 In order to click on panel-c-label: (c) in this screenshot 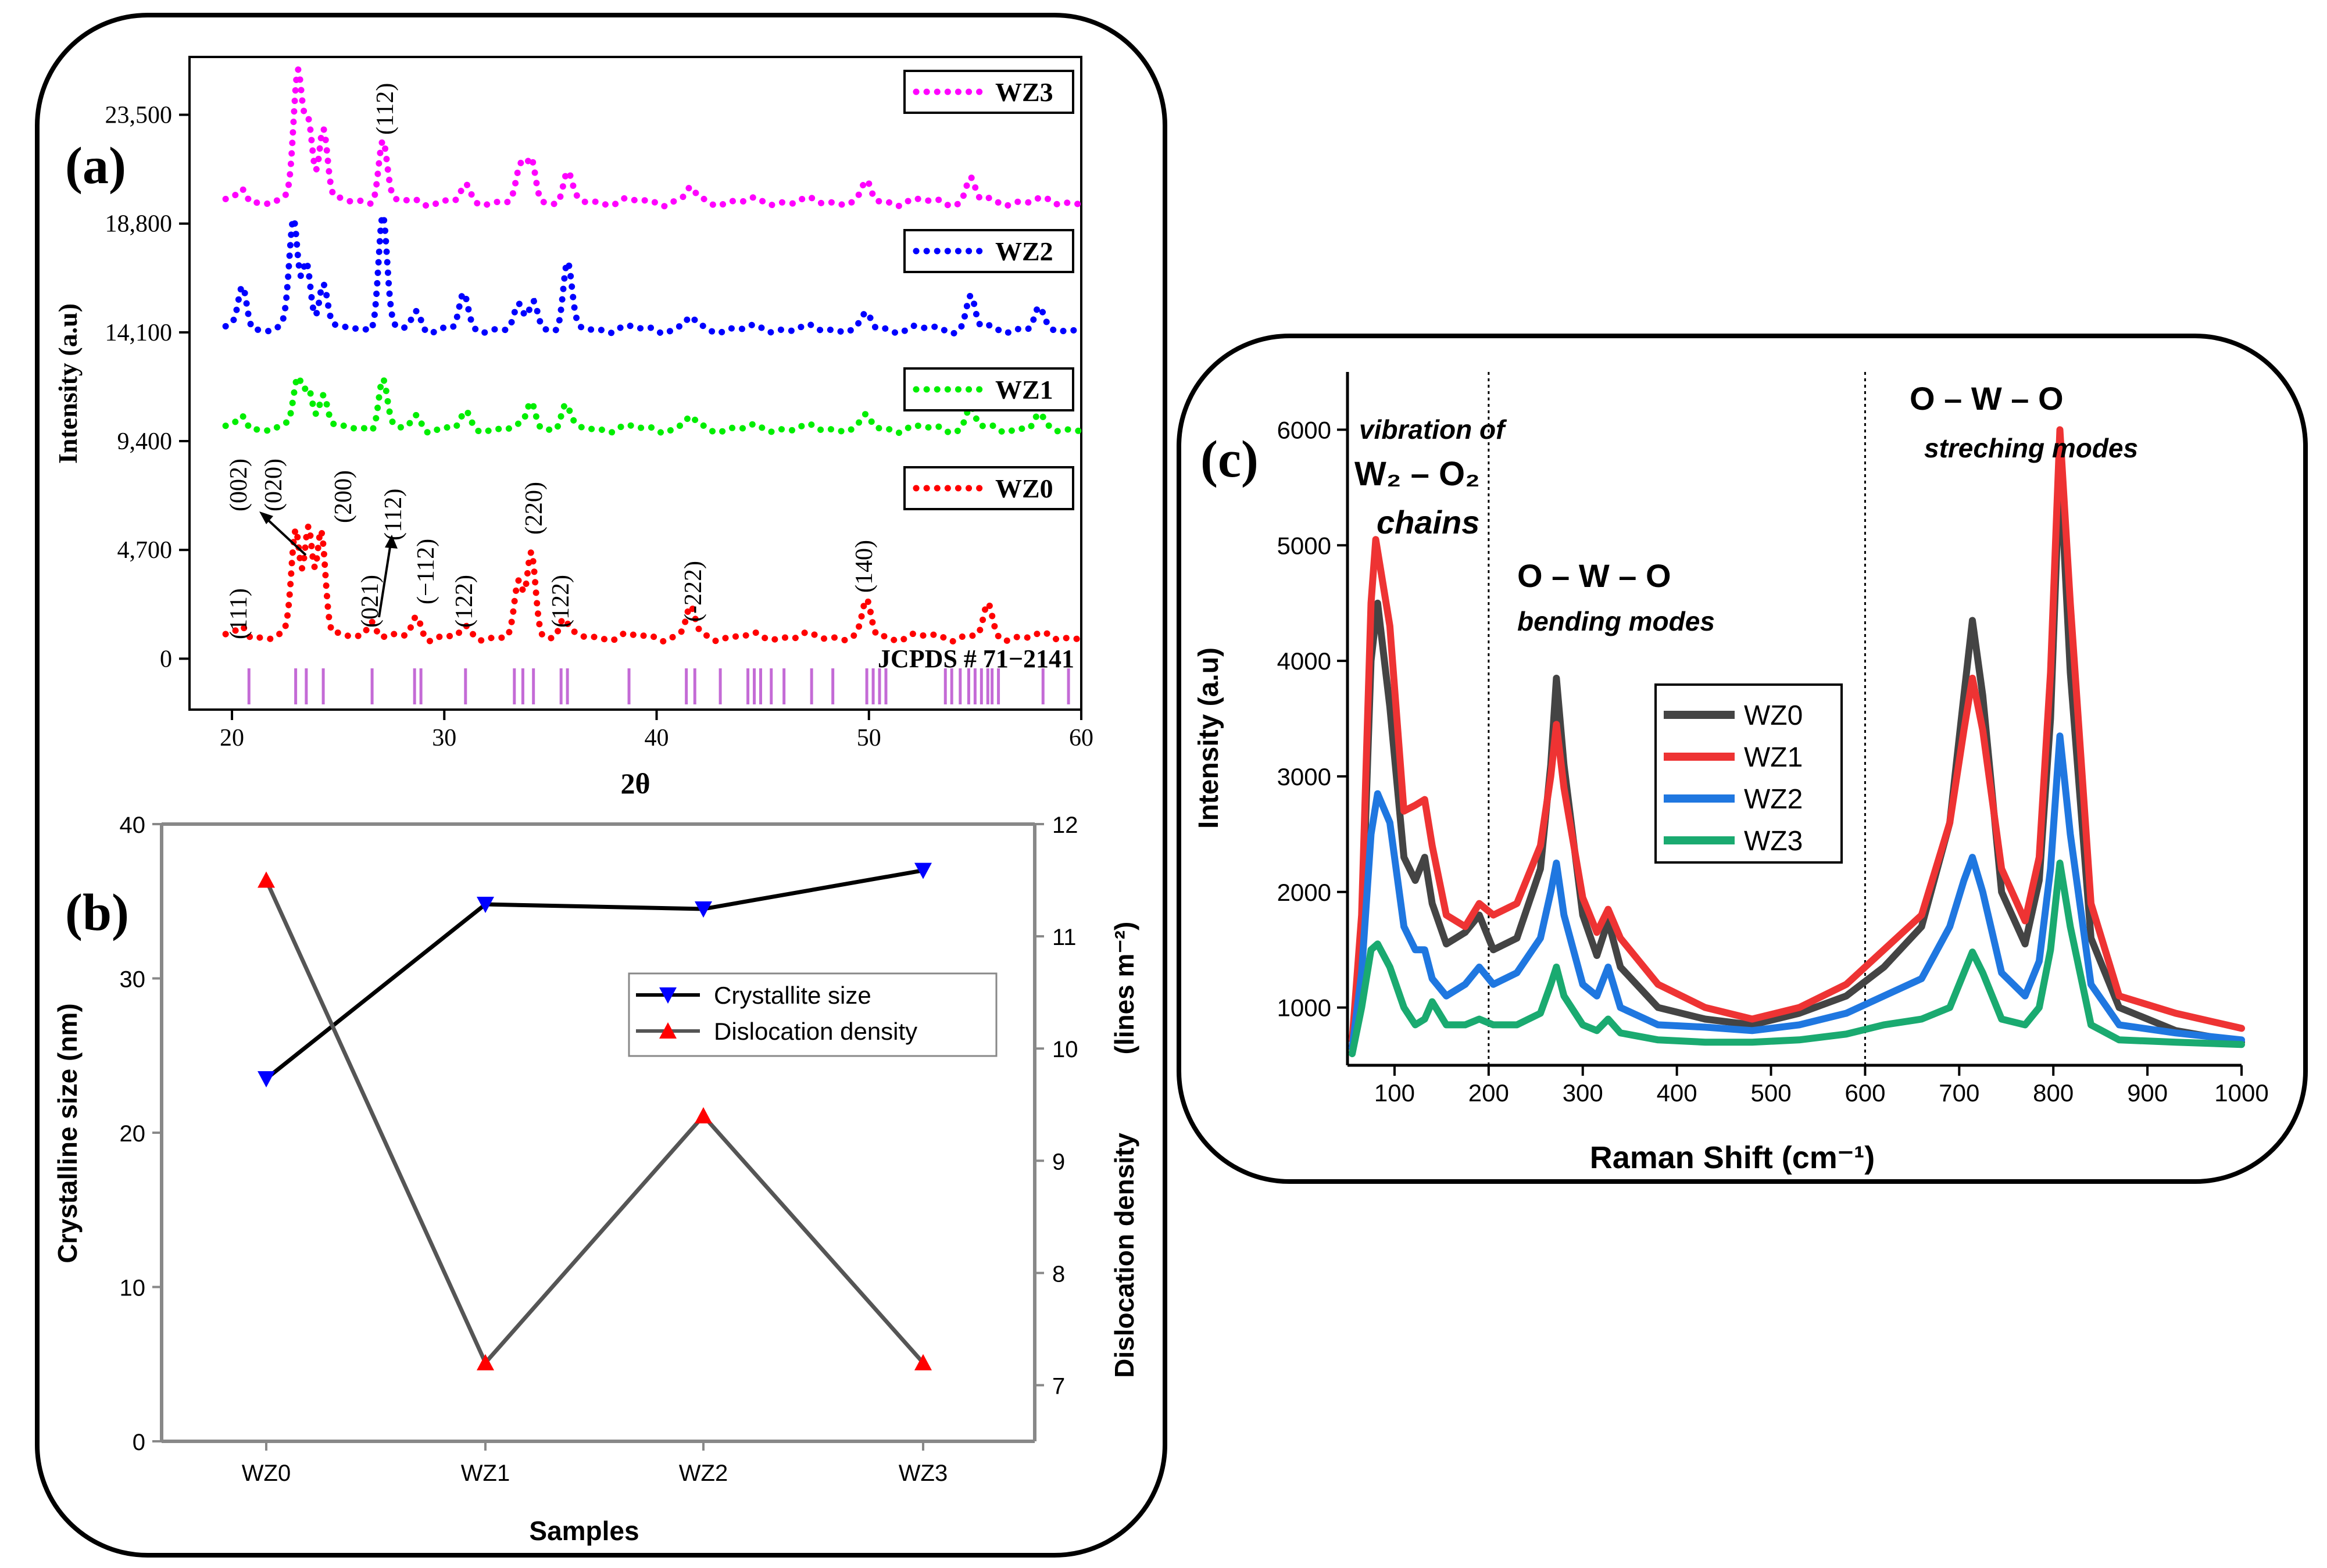, I will do `click(1229, 459)`.